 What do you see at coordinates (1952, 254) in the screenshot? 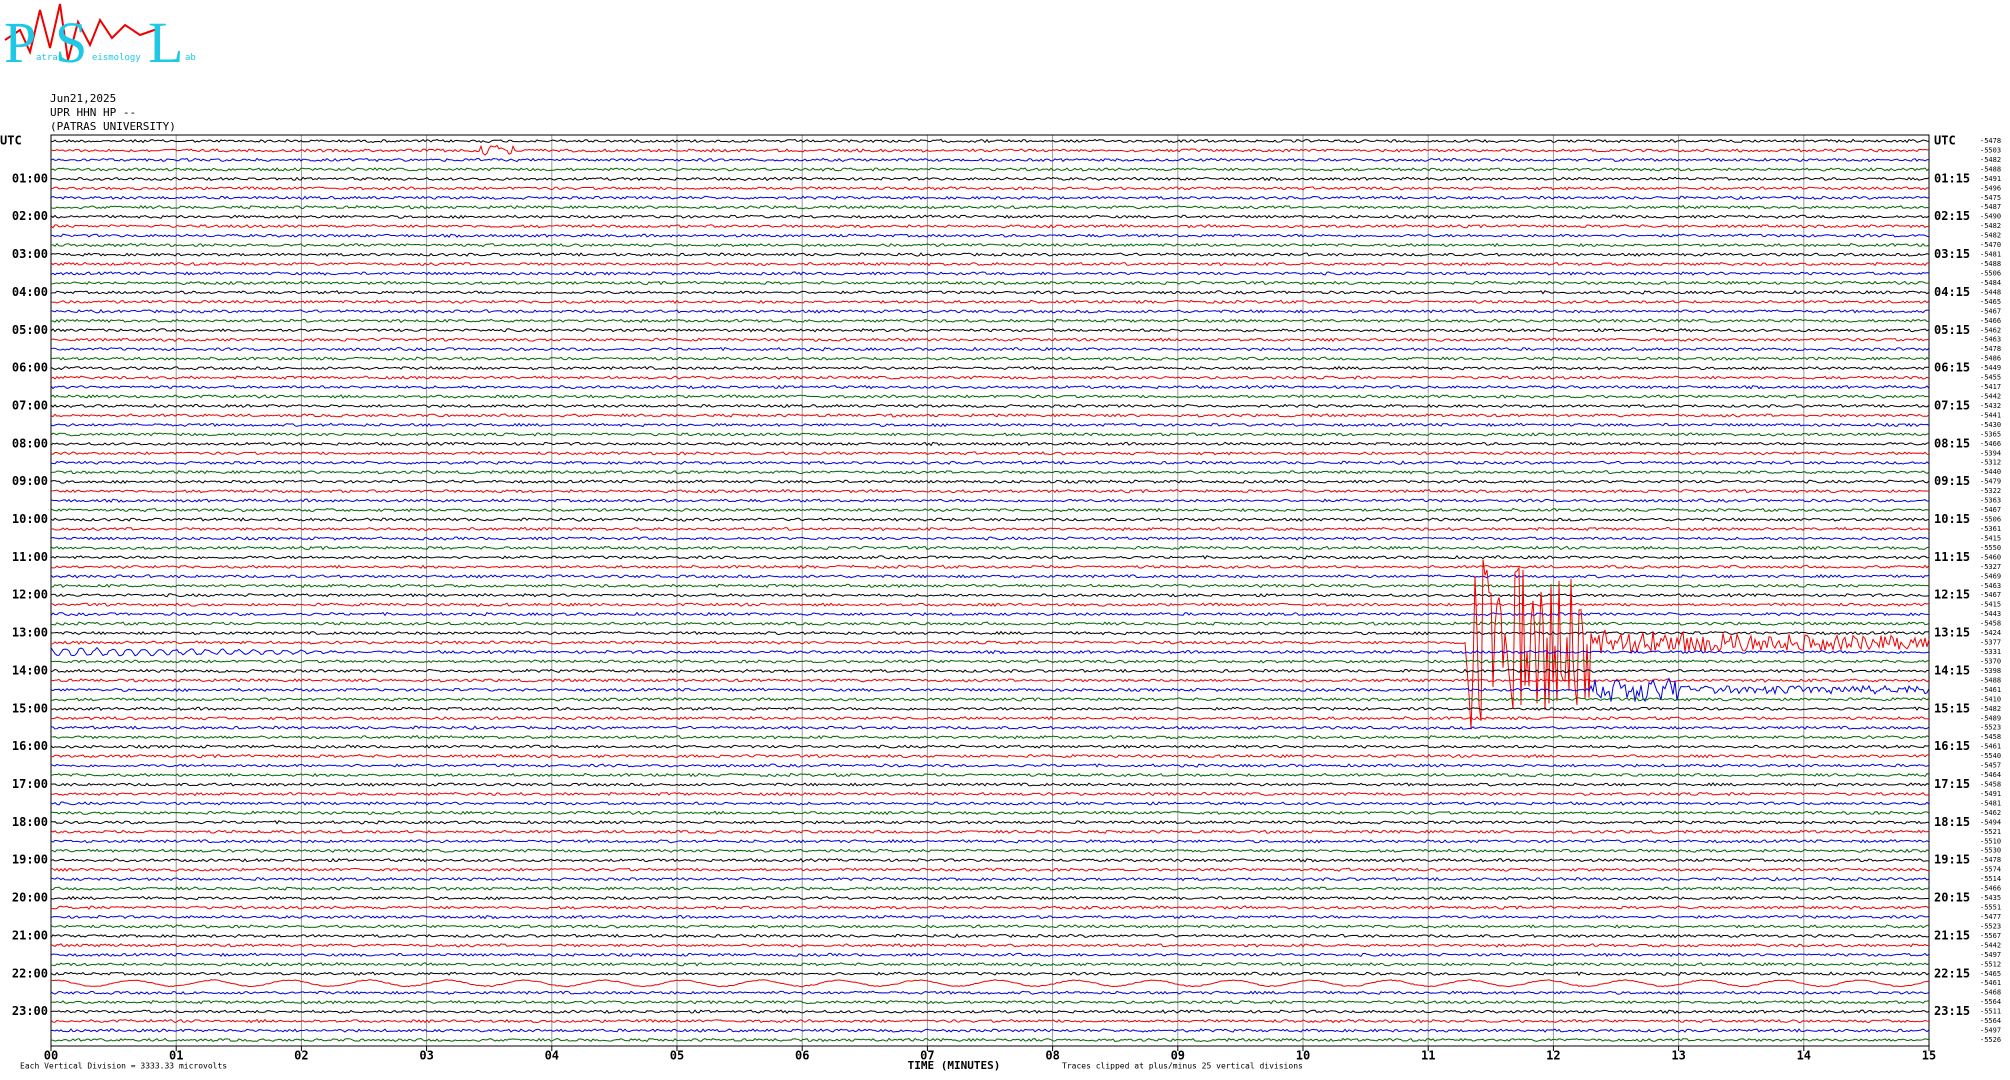
I see `hour-label: 03:15` at bounding box center [1952, 254].